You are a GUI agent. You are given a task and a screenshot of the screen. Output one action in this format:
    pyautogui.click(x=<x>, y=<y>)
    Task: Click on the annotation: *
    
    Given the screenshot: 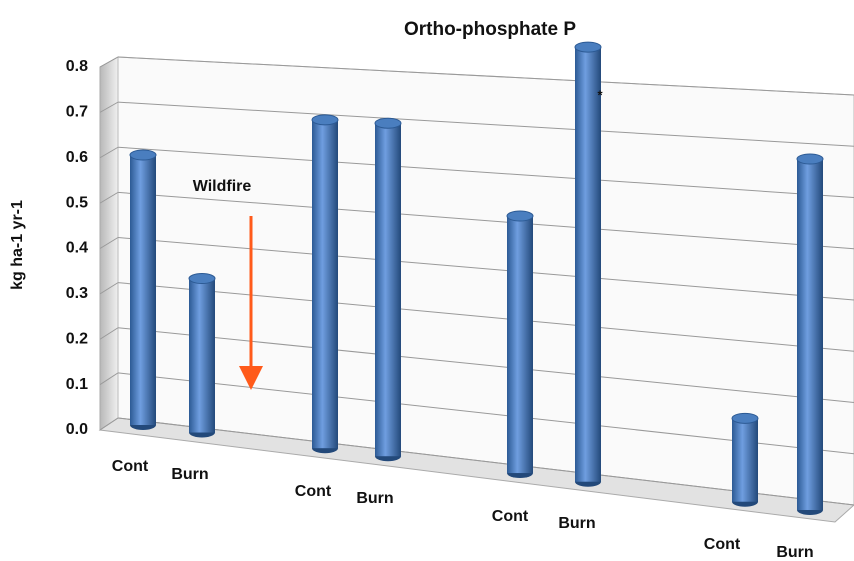 What is the action you would take?
    pyautogui.click(x=600, y=94)
    